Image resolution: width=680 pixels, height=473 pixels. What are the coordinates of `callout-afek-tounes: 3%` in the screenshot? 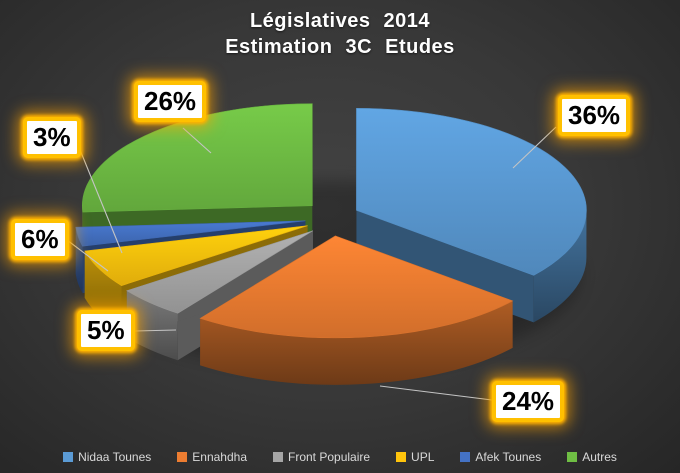 It's located at (52, 137).